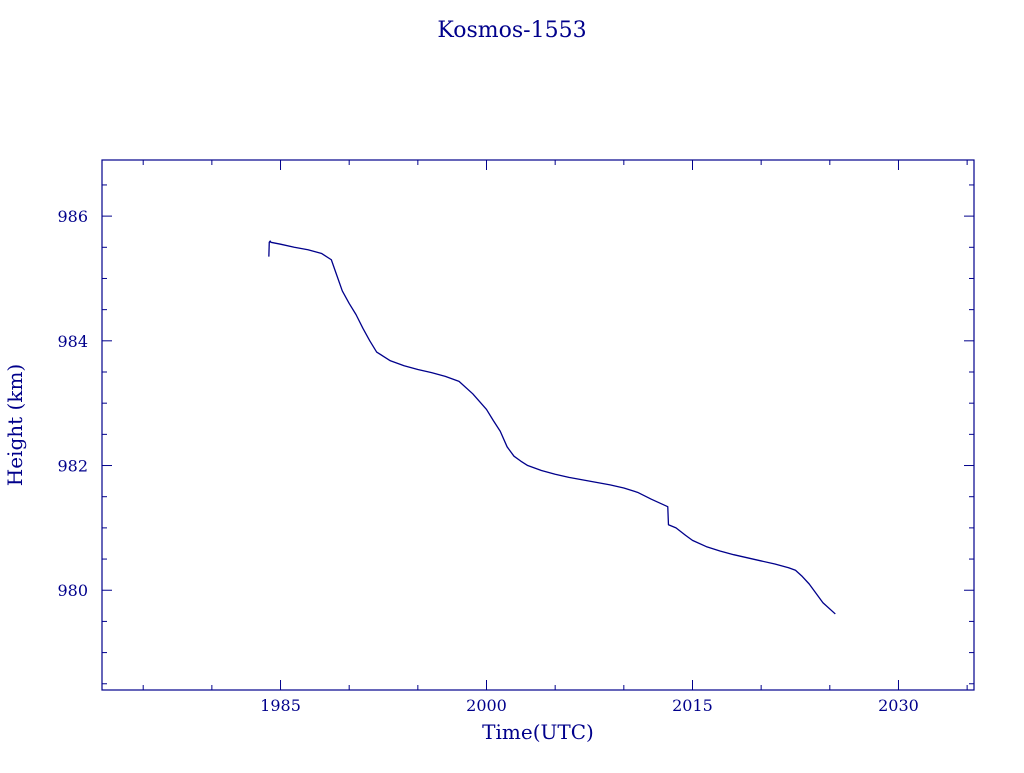  Describe the element at coordinates (72, 341) in the screenshot. I see `y-tick-label: 984` at that location.